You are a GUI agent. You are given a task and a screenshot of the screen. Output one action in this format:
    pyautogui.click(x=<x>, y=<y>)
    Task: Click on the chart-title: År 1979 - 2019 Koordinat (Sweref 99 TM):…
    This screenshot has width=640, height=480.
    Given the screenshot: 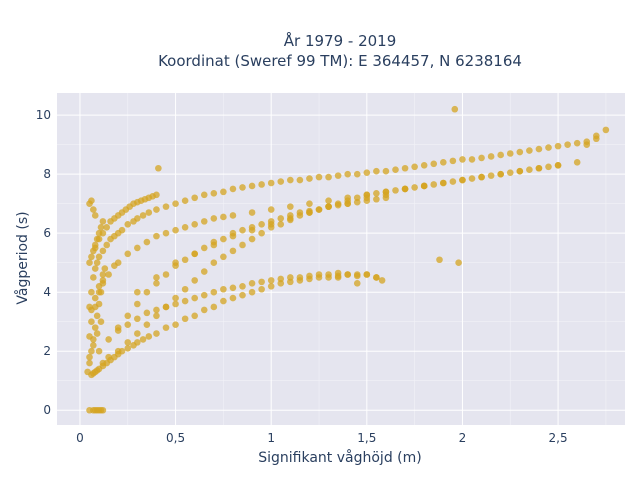 What is the action you would take?
    pyautogui.click(x=340, y=50)
    